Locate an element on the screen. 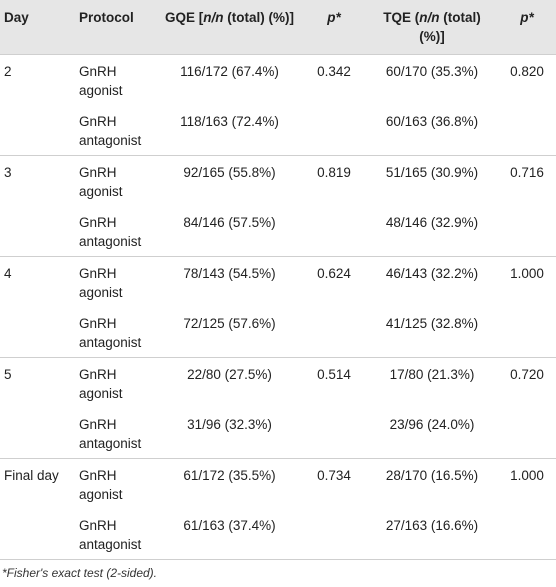  header-p-tqe: p* is located at coordinates (527, 17).